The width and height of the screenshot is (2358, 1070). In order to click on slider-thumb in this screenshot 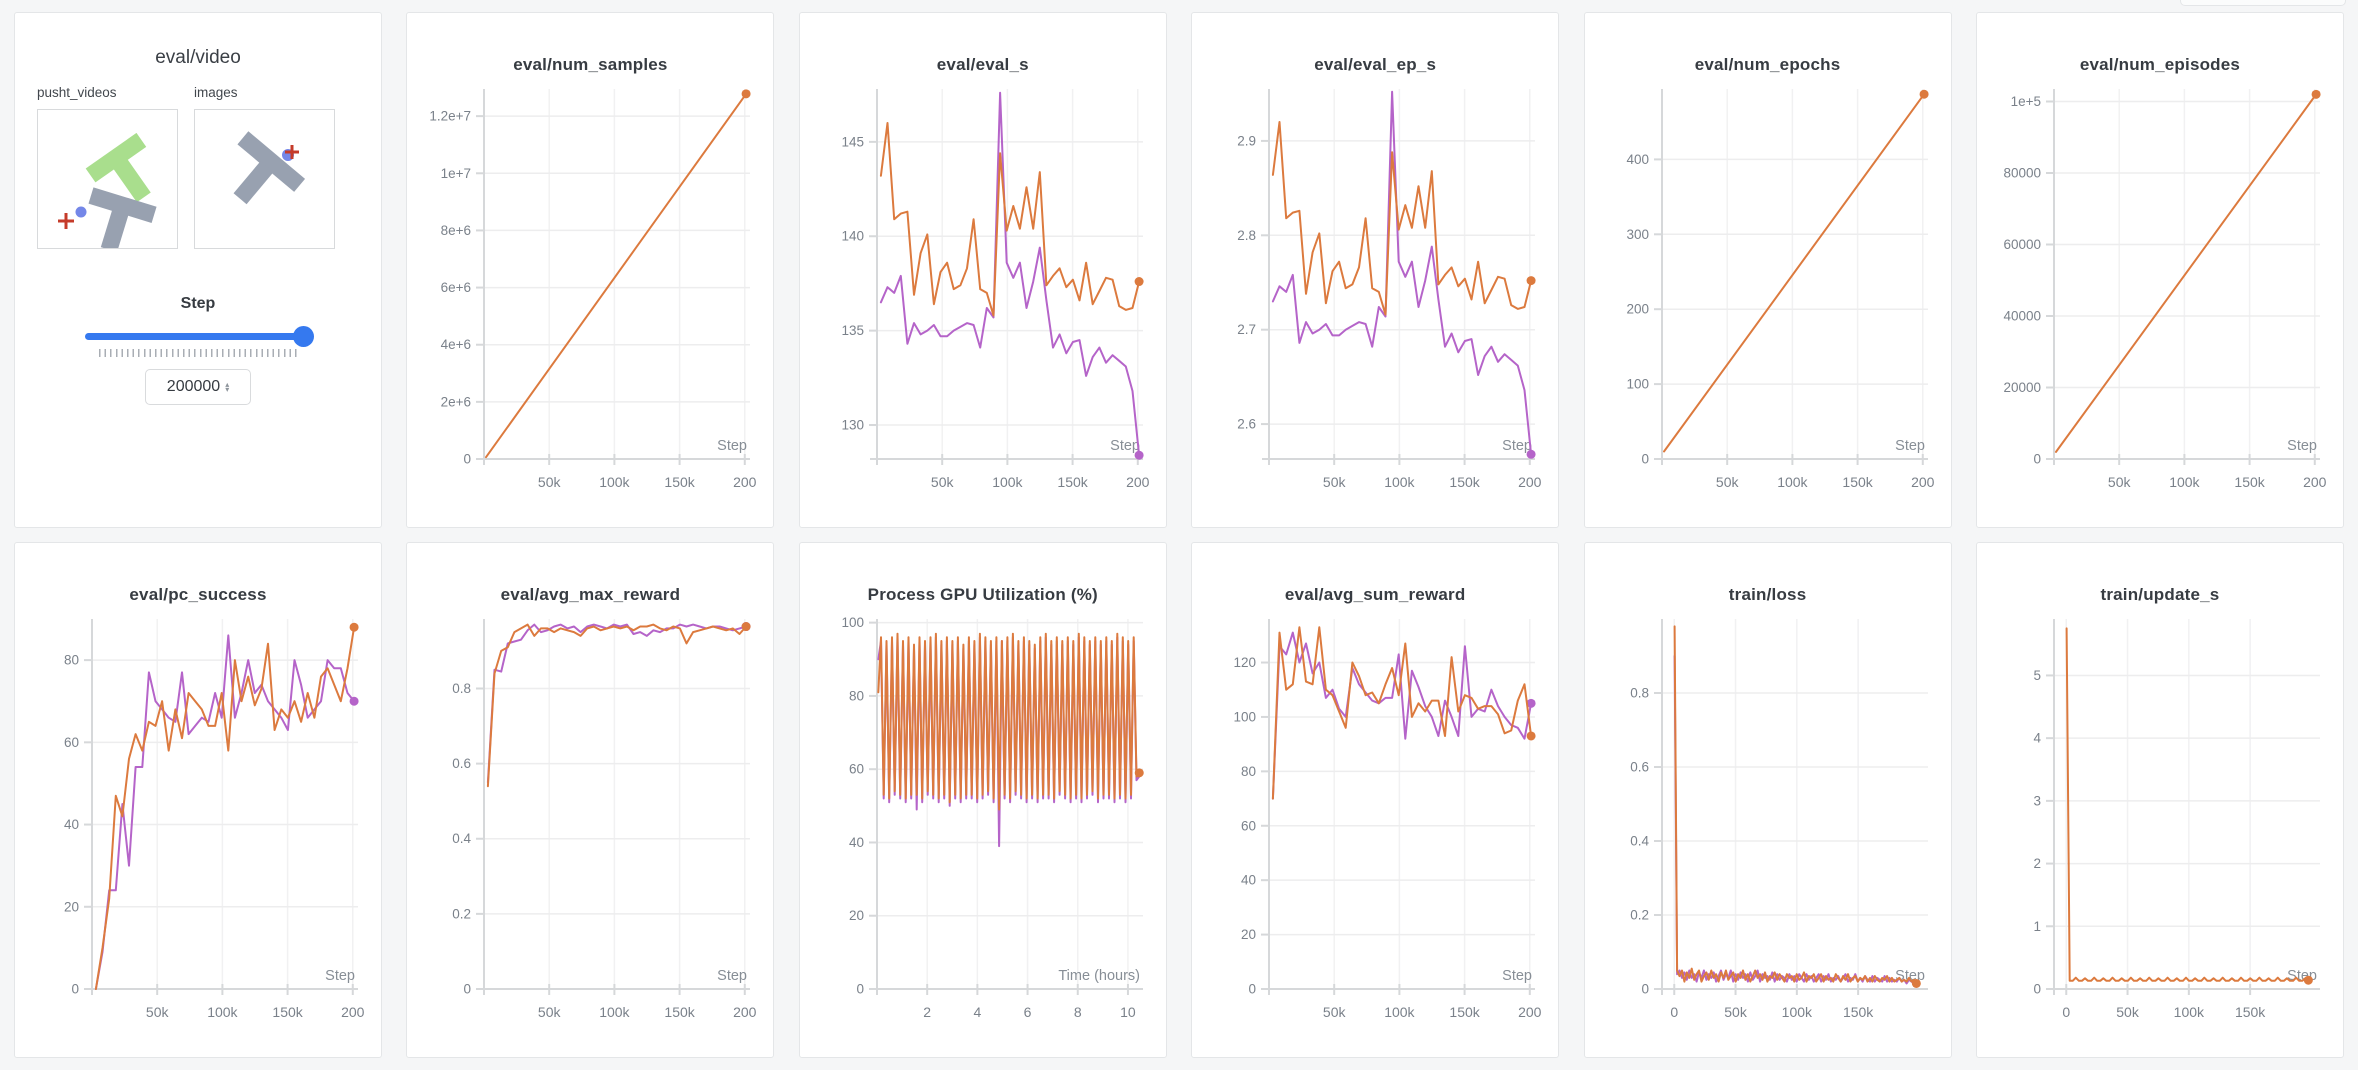, I will do `click(303, 336)`.